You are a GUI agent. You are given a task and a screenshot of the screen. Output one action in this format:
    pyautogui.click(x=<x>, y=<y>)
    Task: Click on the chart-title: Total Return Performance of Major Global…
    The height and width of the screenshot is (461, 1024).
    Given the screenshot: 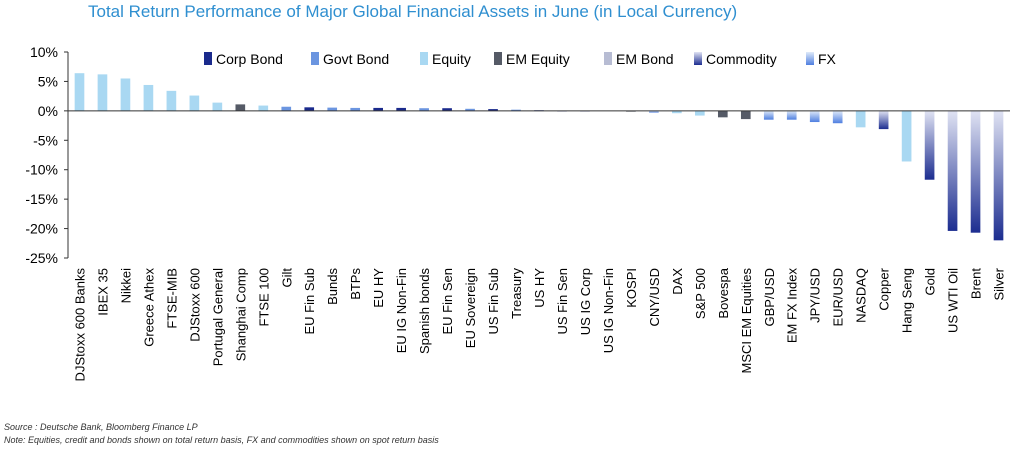 What is the action you would take?
    pyautogui.click(x=413, y=11)
    